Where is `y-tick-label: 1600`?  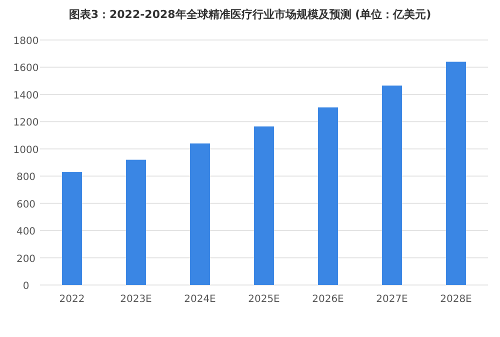 y-tick-label: 1600 is located at coordinates (26, 68).